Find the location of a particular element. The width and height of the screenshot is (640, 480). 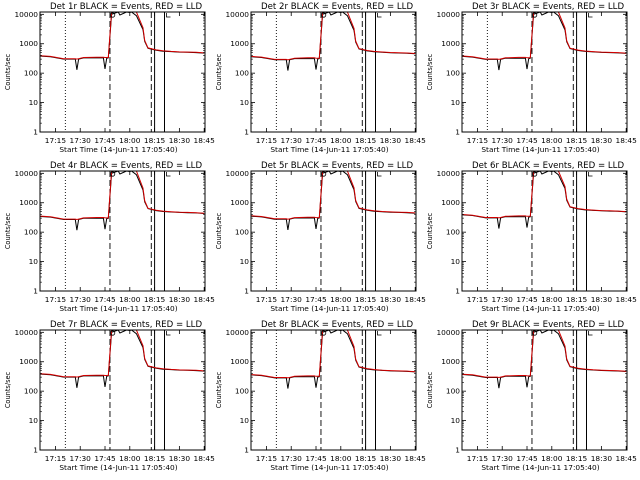

panel-title: Det 1r BLACK = Events, RED = LLD is located at coordinates (126, 7).